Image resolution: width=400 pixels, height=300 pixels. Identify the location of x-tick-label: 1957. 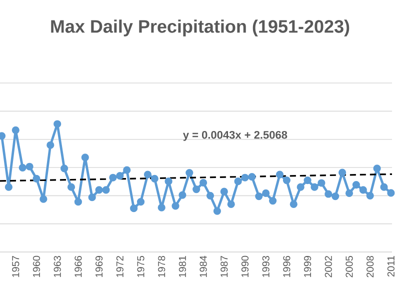
(16, 266).